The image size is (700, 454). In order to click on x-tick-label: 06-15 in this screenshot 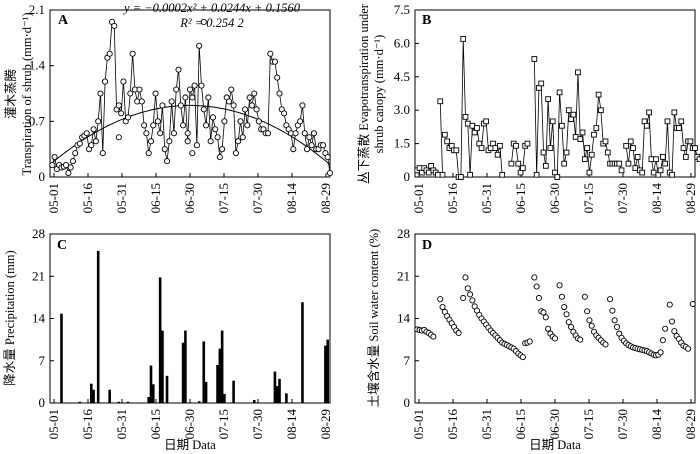, I will do `click(520, 198)`.